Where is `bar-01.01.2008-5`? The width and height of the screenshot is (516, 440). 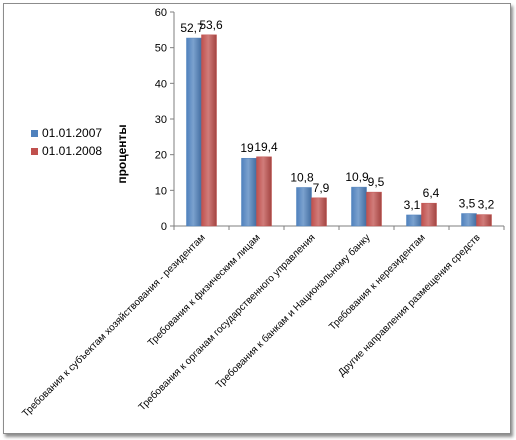 bar-01.01.2008-5 is located at coordinates (484, 220).